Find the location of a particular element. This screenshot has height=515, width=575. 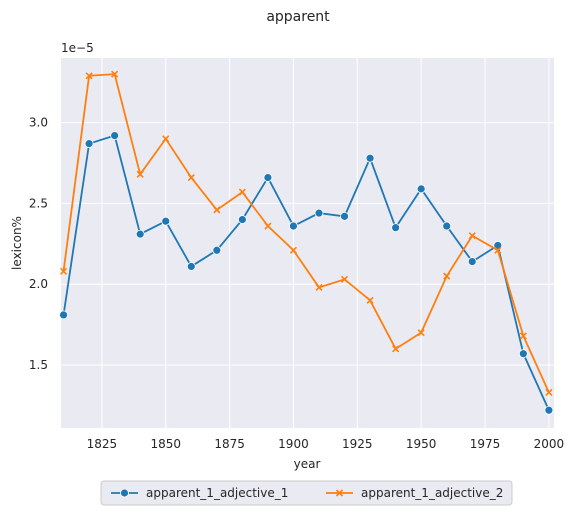

legend-item-1: apparent_1_adjective_1 is located at coordinates (199, 493).